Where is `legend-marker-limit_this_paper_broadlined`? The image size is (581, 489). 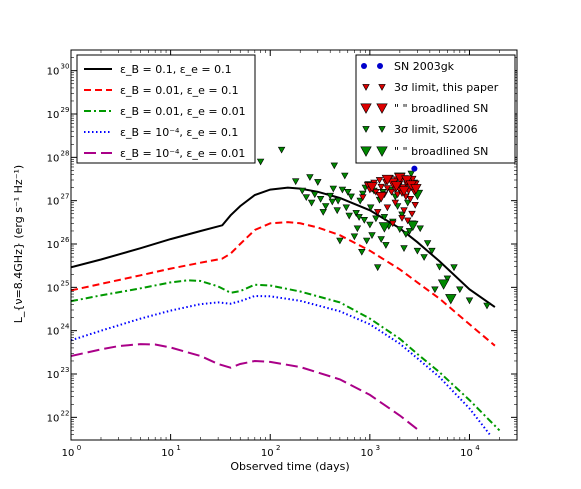 legend-marker-limit_this_paper_broadlined is located at coordinates (382, 108).